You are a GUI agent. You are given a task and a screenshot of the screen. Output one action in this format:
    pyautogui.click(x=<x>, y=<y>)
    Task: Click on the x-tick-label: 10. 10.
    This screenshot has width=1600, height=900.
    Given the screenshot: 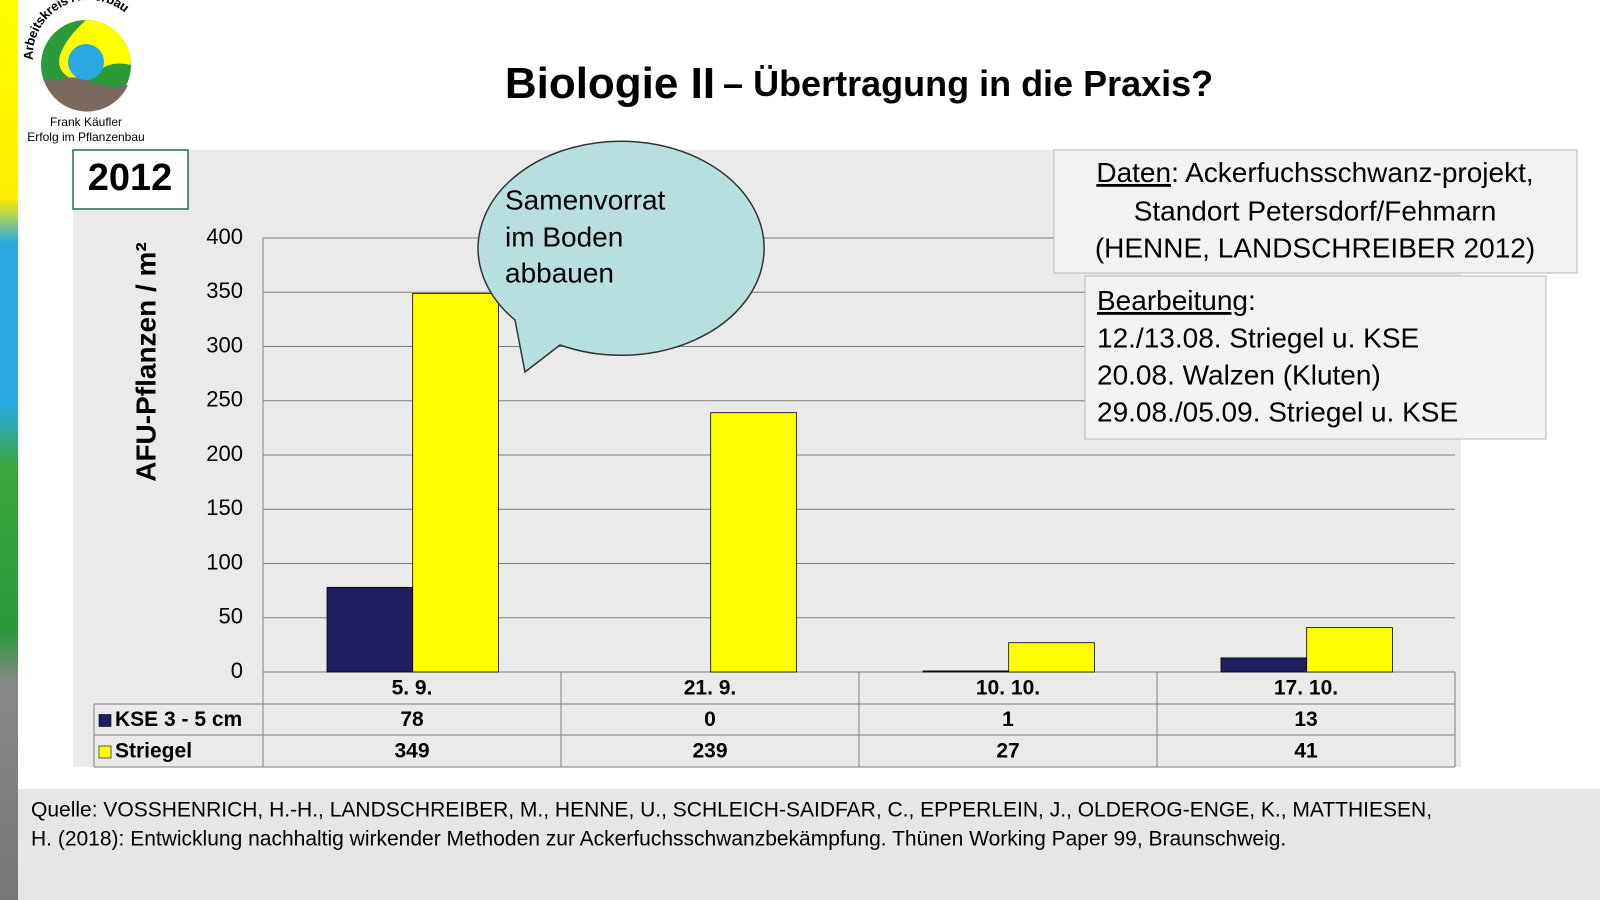 What is the action you would take?
    pyautogui.click(x=1008, y=688)
    